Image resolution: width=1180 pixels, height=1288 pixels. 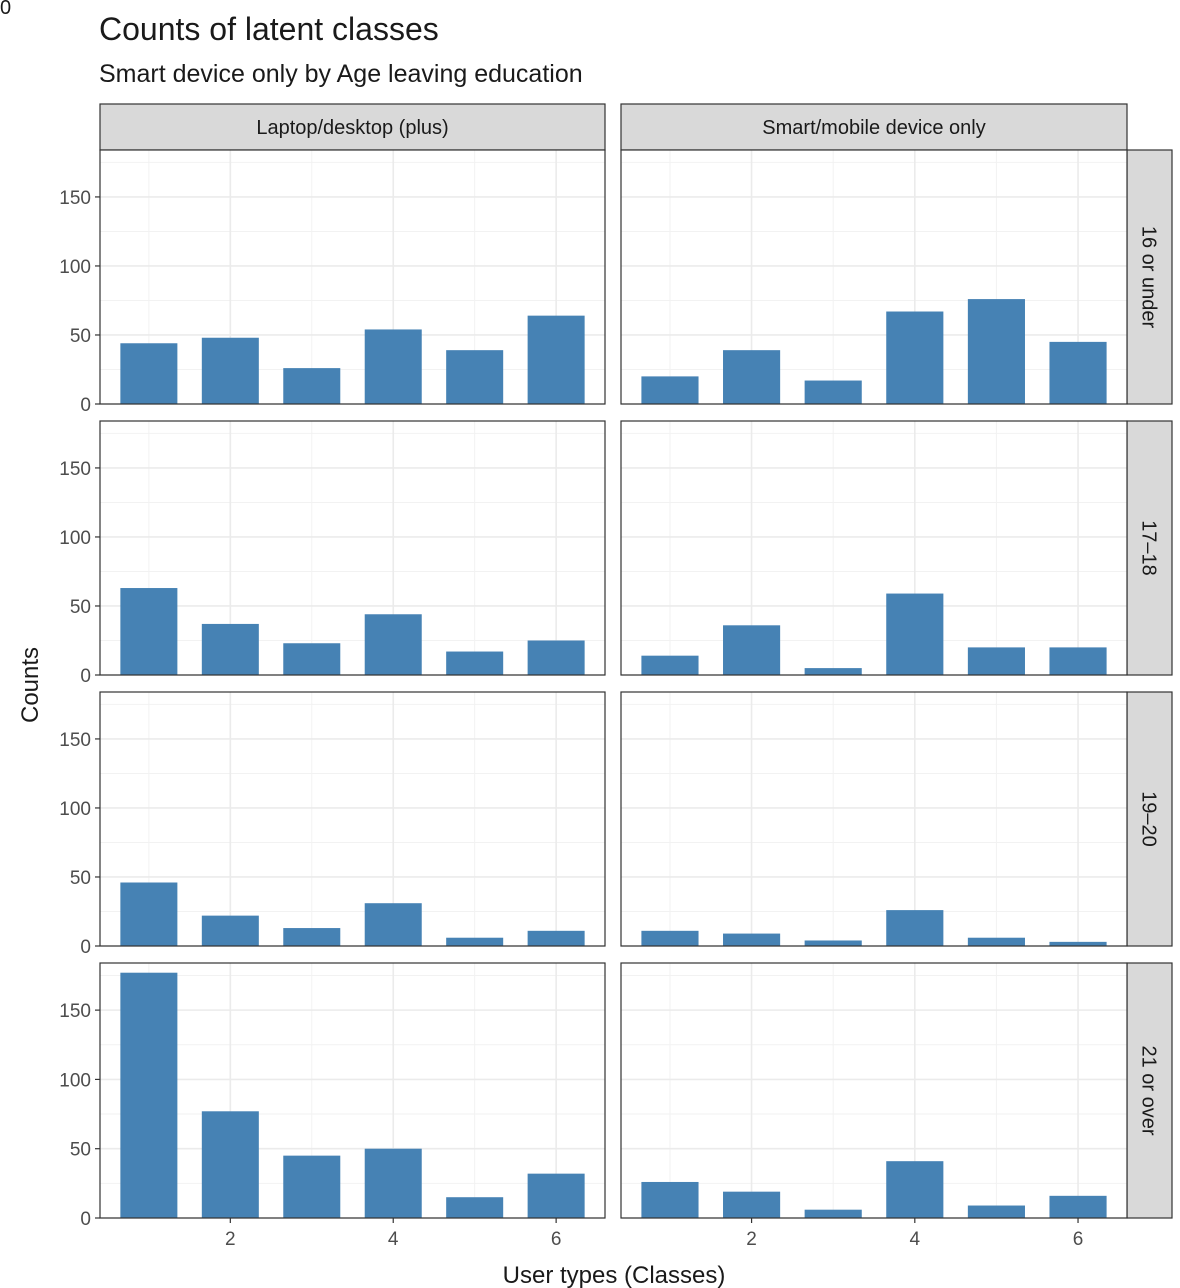 I want to click on chart-title: Counts of latent classes, so click(x=269, y=29).